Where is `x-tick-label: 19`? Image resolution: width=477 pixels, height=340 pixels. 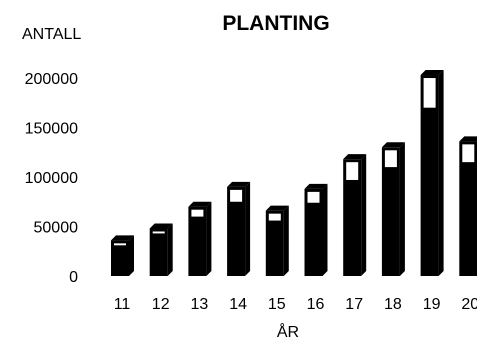
x-tick-label: 19 is located at coordinates (432, 304).